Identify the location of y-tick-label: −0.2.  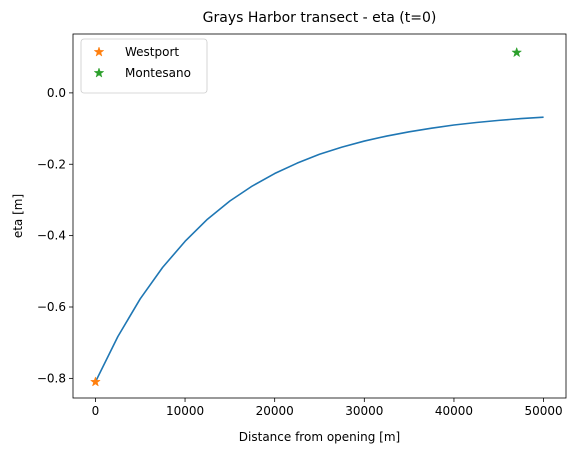
(51, 164).